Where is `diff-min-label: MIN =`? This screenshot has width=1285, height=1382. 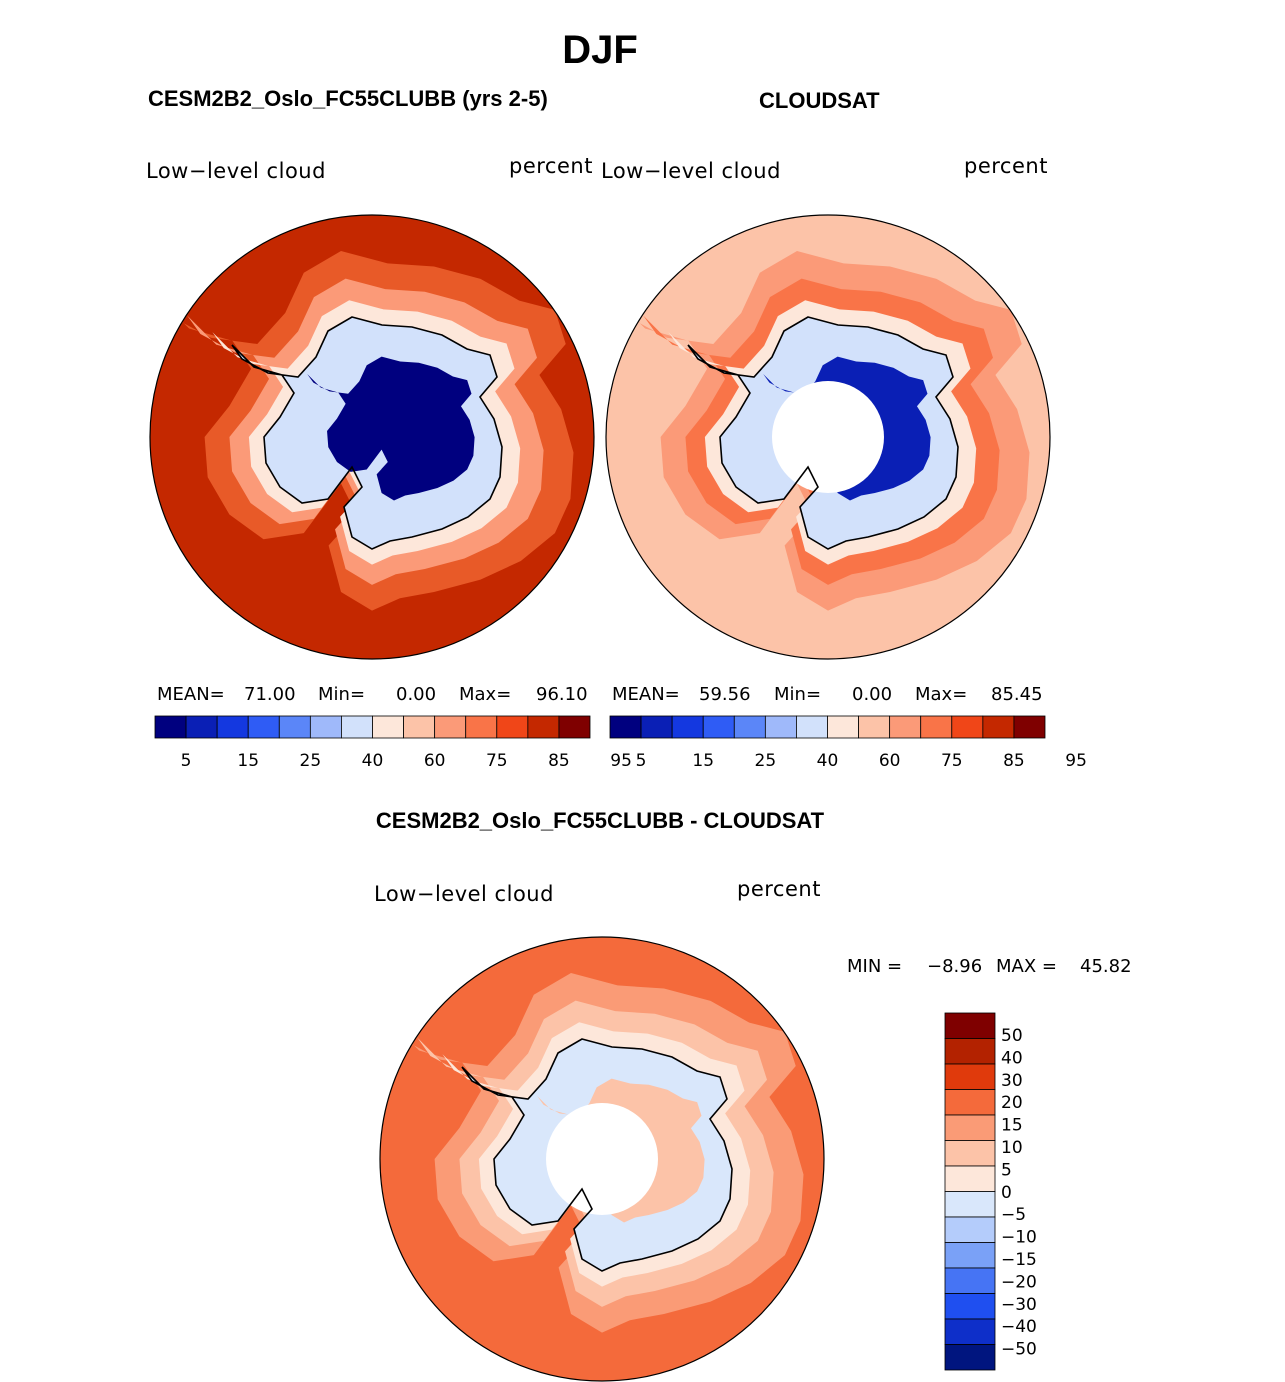 diff-min-label: MIN = is located at coordinates (875, 966).